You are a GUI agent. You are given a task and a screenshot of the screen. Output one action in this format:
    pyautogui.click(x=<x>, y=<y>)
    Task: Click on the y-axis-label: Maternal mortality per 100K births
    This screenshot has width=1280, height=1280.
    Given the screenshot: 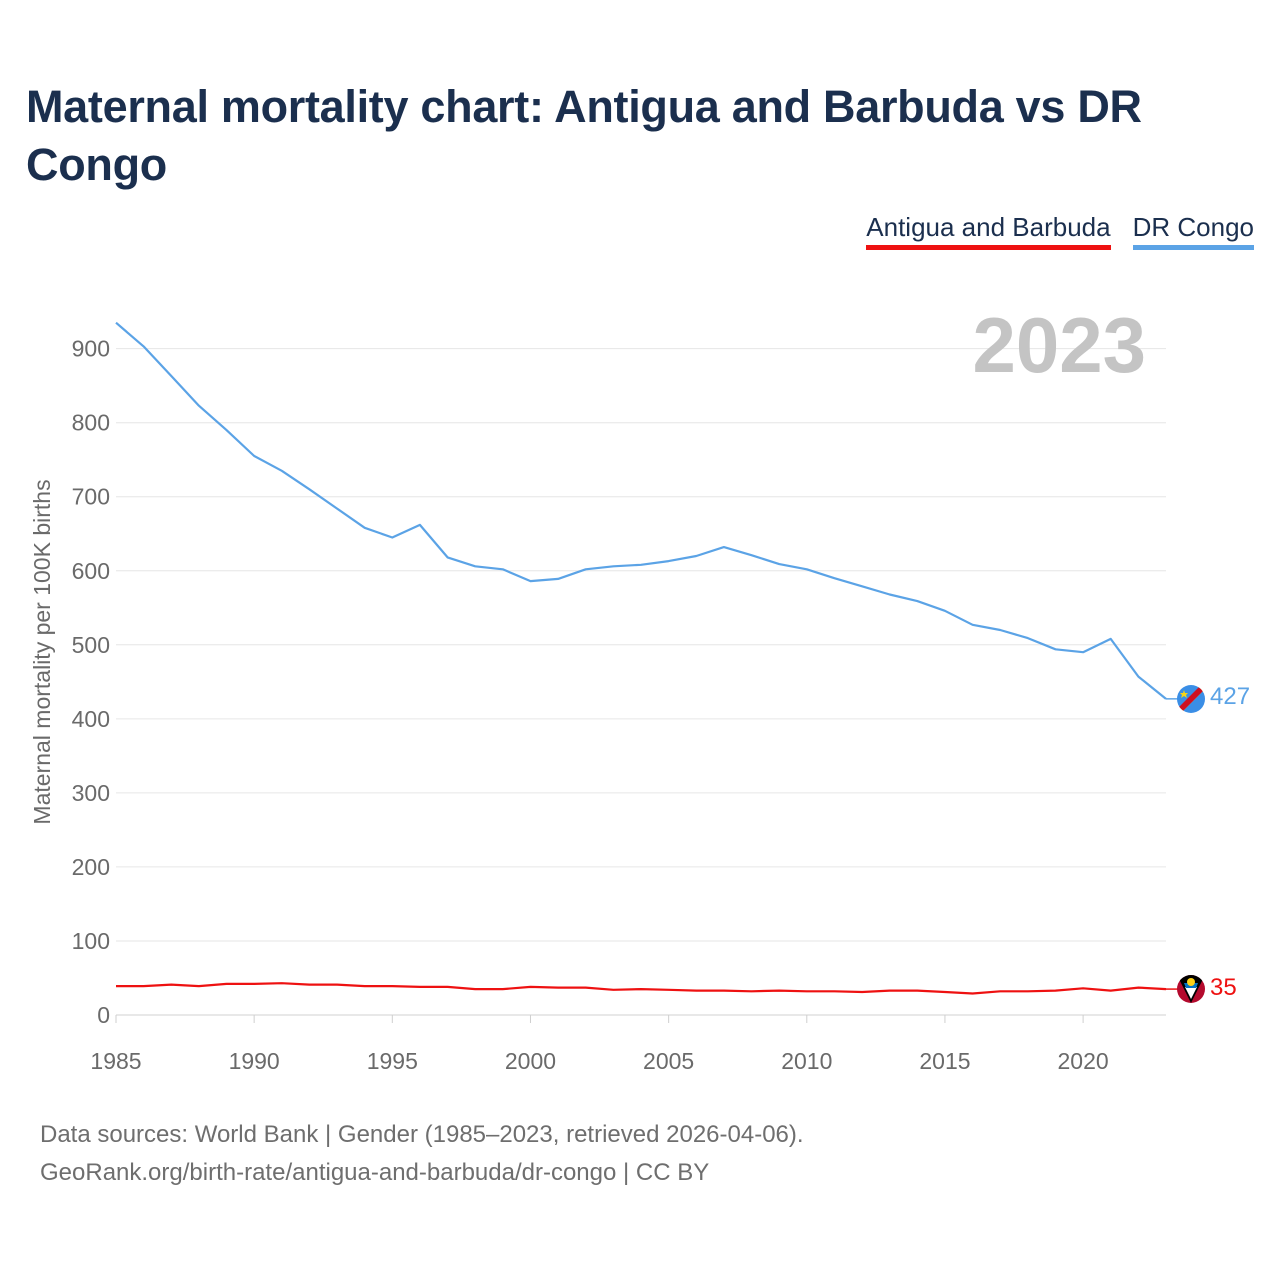 What is the action you would take?
    pyautogui.click(x=42, y=651)
    